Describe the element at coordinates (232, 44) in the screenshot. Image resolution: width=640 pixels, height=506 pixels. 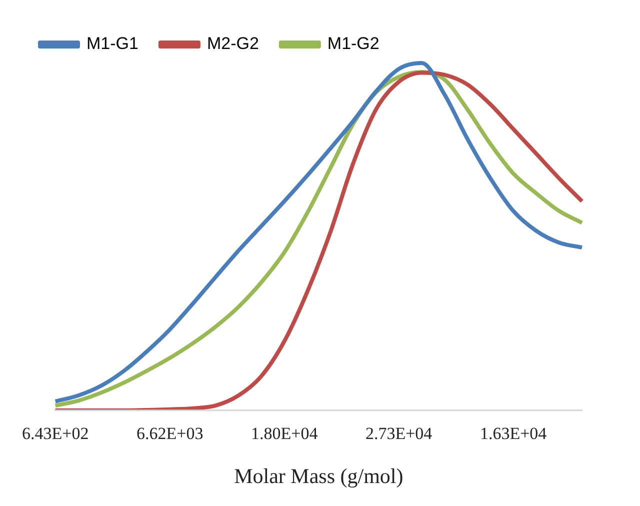
I see `legend-label: M2-G2` at that location.